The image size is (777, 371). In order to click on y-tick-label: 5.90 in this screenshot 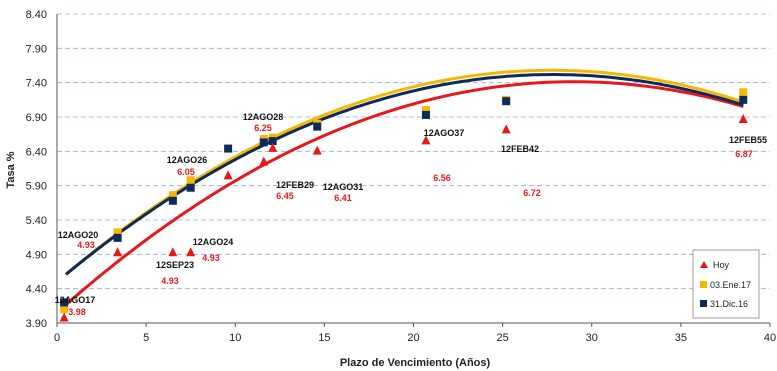, I will do `click(36, 187)`.